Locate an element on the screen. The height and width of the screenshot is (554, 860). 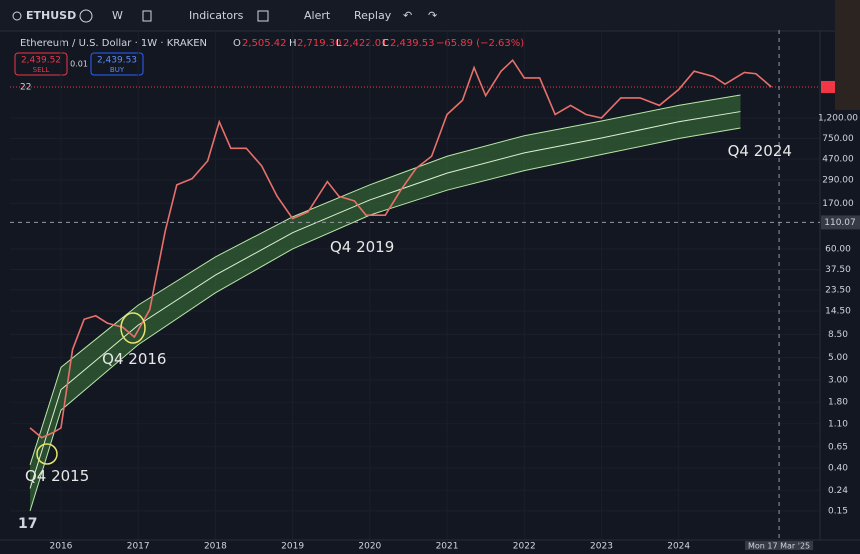
annotation: Q4 2016 is located at coordinates (134, 359).